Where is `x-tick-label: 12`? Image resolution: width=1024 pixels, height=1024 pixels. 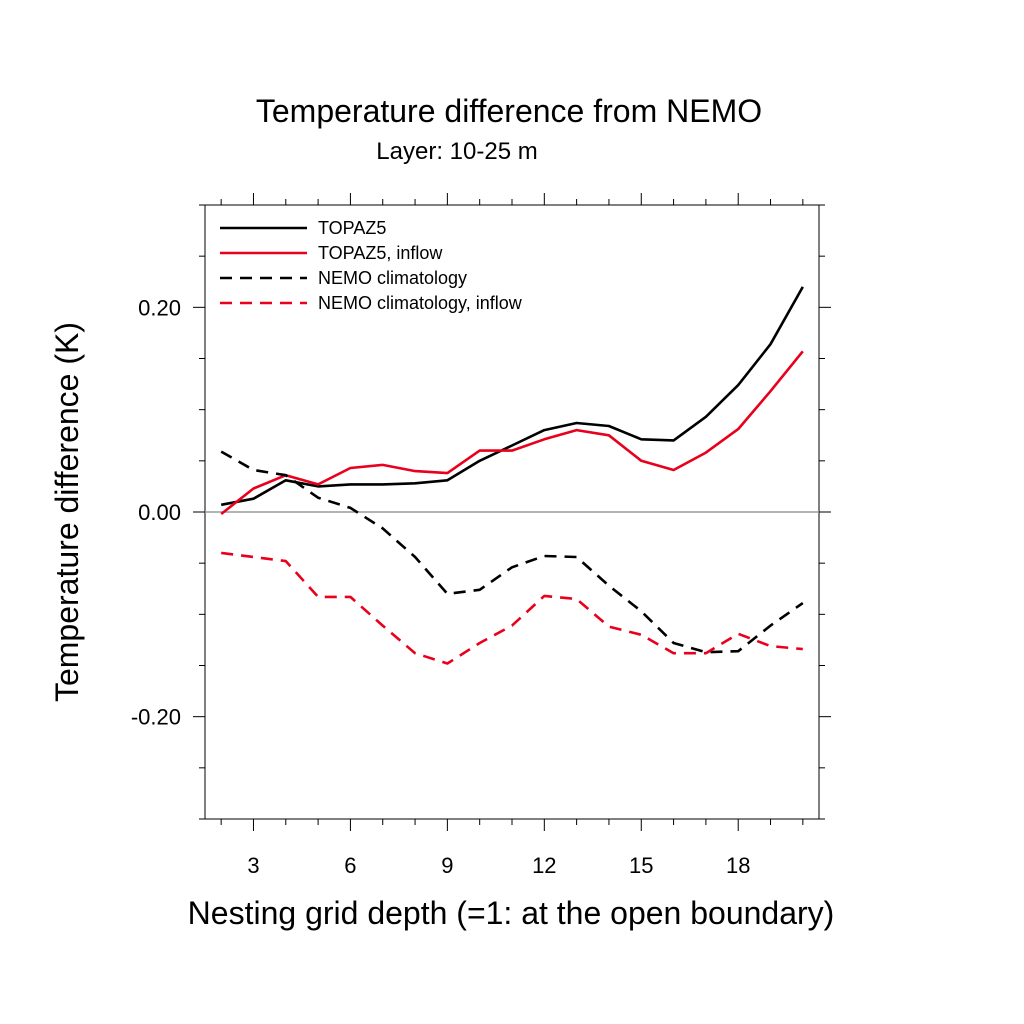
x-tick-label: 12 is located at coordinates (544, 865).